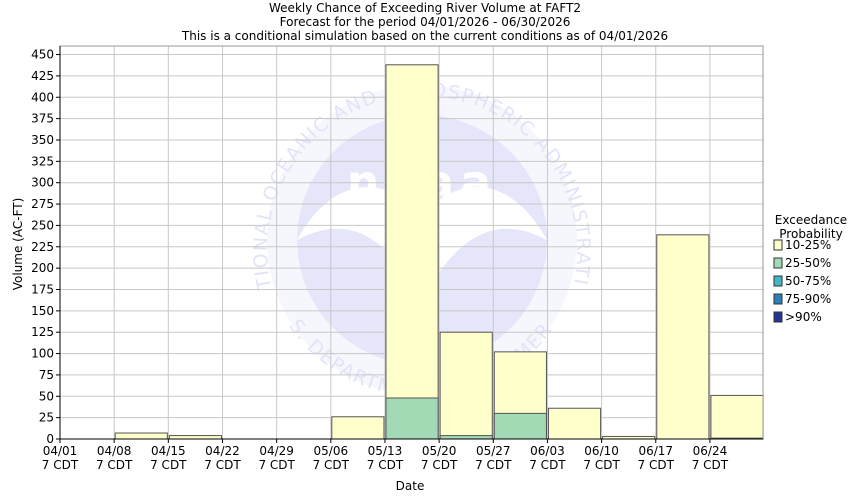  What do you see at coordinates (114, 451) in the screenshot?
I see `x-tick-label-date: 04/08` at bounding box center [114, 451].